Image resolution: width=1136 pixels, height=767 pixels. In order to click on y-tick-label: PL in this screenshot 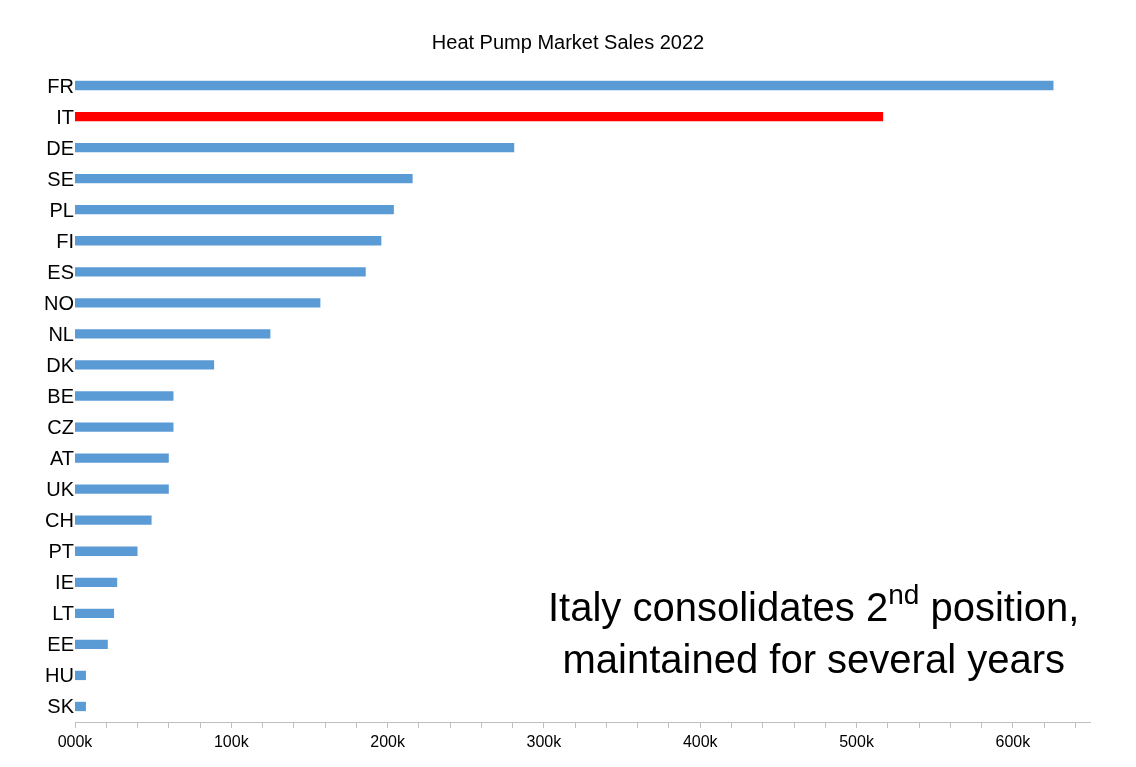, I will do `click(61, 209)`.